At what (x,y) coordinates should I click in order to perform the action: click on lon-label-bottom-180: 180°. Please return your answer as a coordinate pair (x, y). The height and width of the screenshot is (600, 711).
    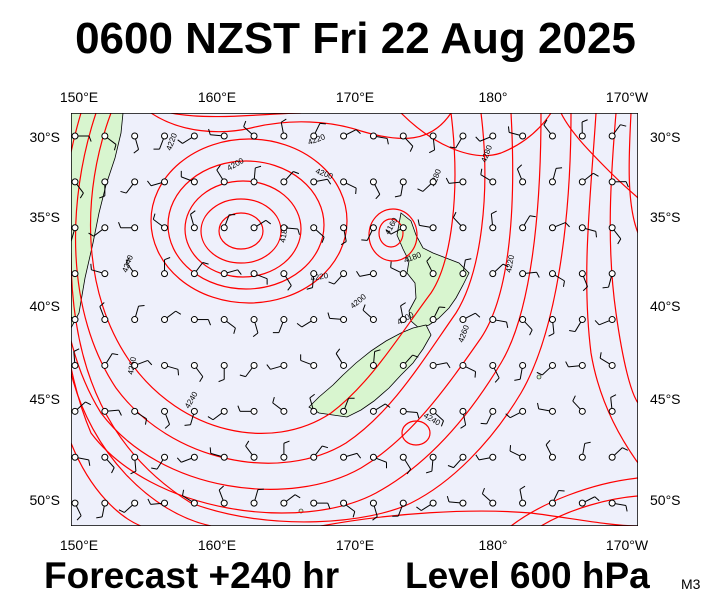
    Looking at the image, I should click on (493, 545).